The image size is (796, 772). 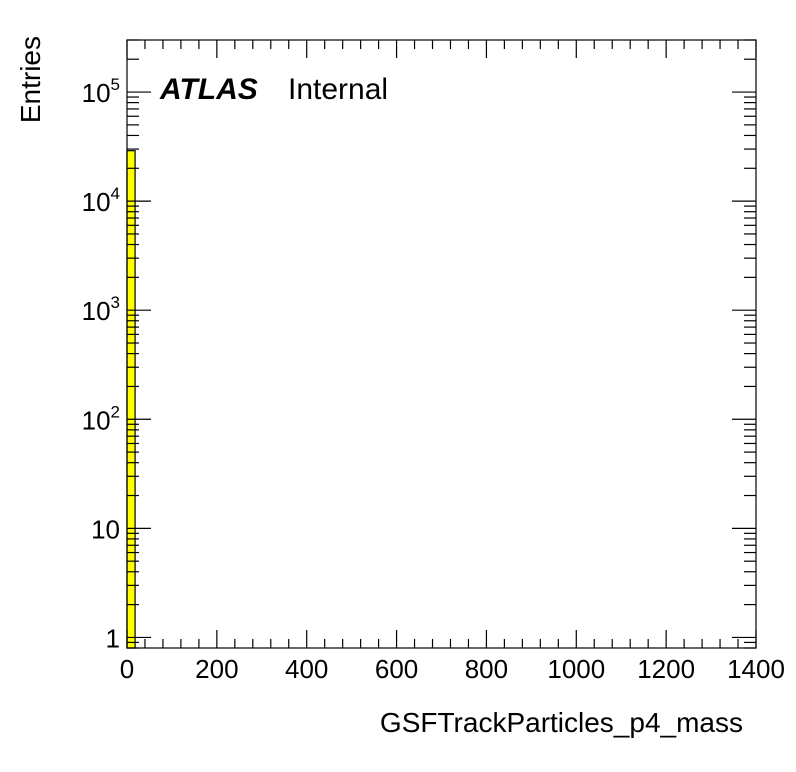 I want to click on y-tick-label: 10⁴, so click(x=101, y=200).